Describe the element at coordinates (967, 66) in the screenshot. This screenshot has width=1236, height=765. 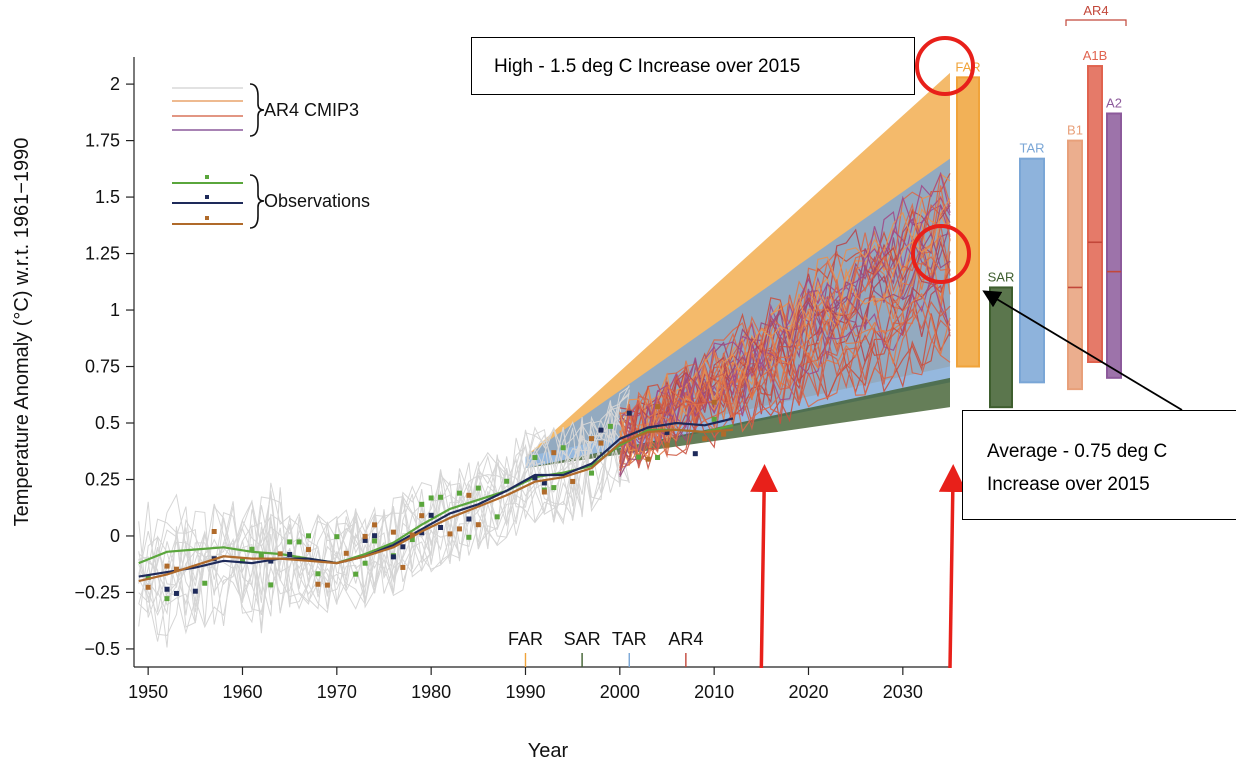
I see `range-bar-label-far: FAR` at that location.